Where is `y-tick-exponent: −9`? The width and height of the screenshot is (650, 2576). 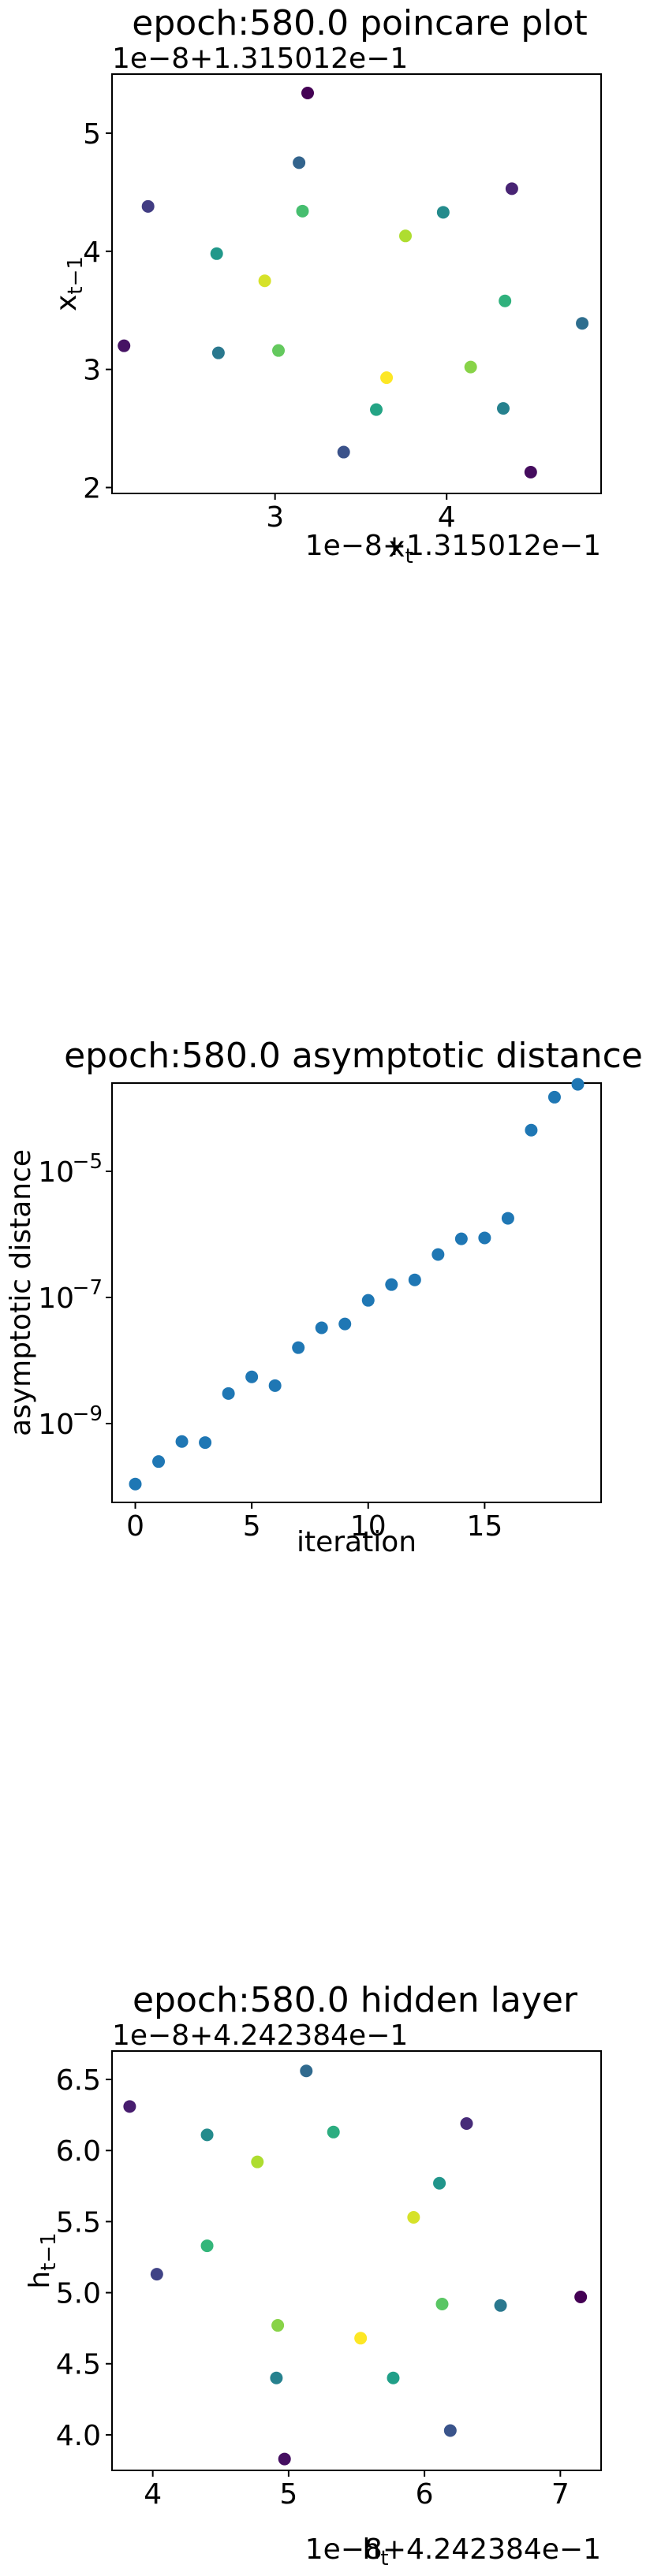
y-tick-exponent: −9 is located at coordinates (88, 1414).